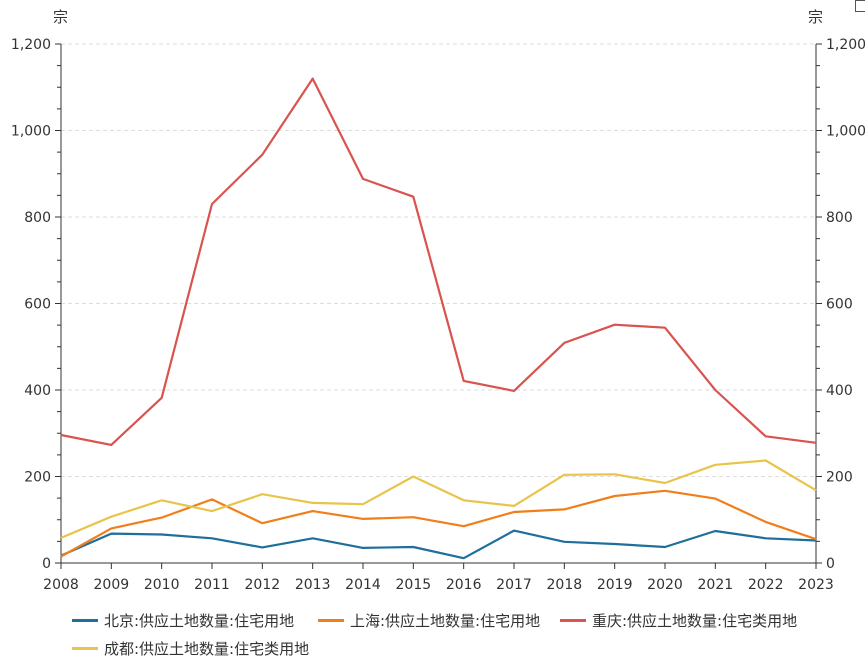 This screenshot has height=663, width=865. Describe the element at coordinates (263, 585) in the screenshot. I see `x-tick-label: 2012` at that location.